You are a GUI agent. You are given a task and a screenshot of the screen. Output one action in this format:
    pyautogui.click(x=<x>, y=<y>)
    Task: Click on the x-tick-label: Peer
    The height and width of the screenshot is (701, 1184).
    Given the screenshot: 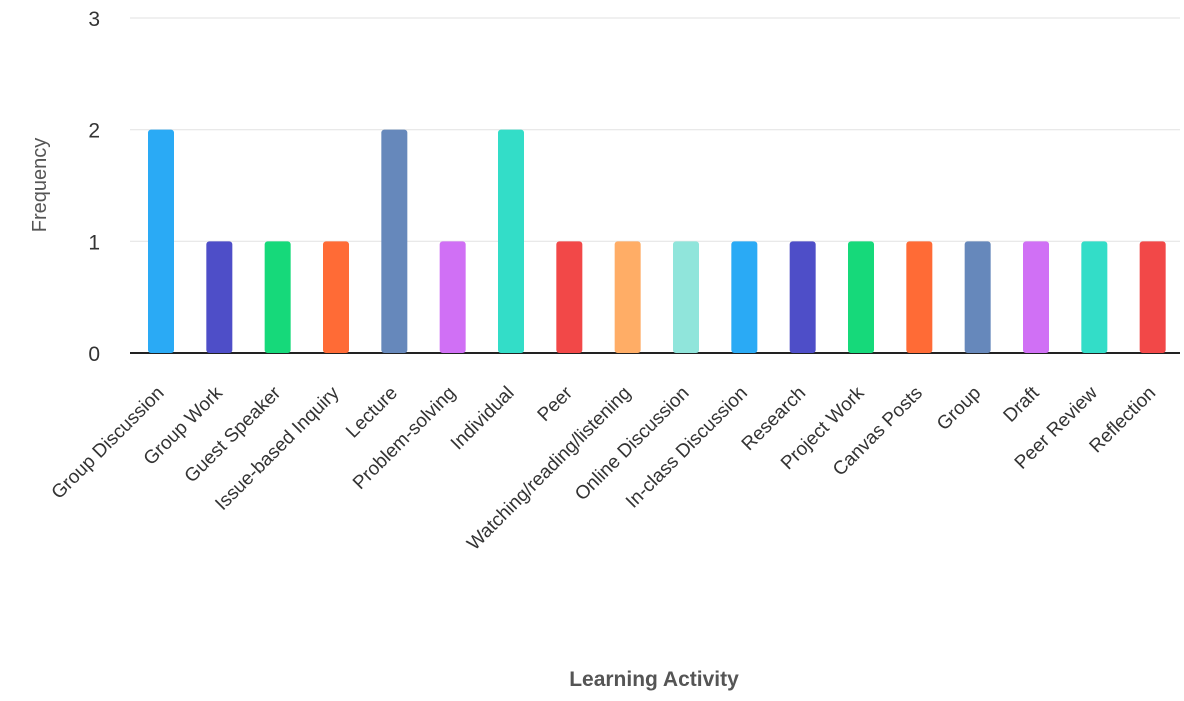 What is the action you would take?
    pyautogui.click(x=556, y=404)
    